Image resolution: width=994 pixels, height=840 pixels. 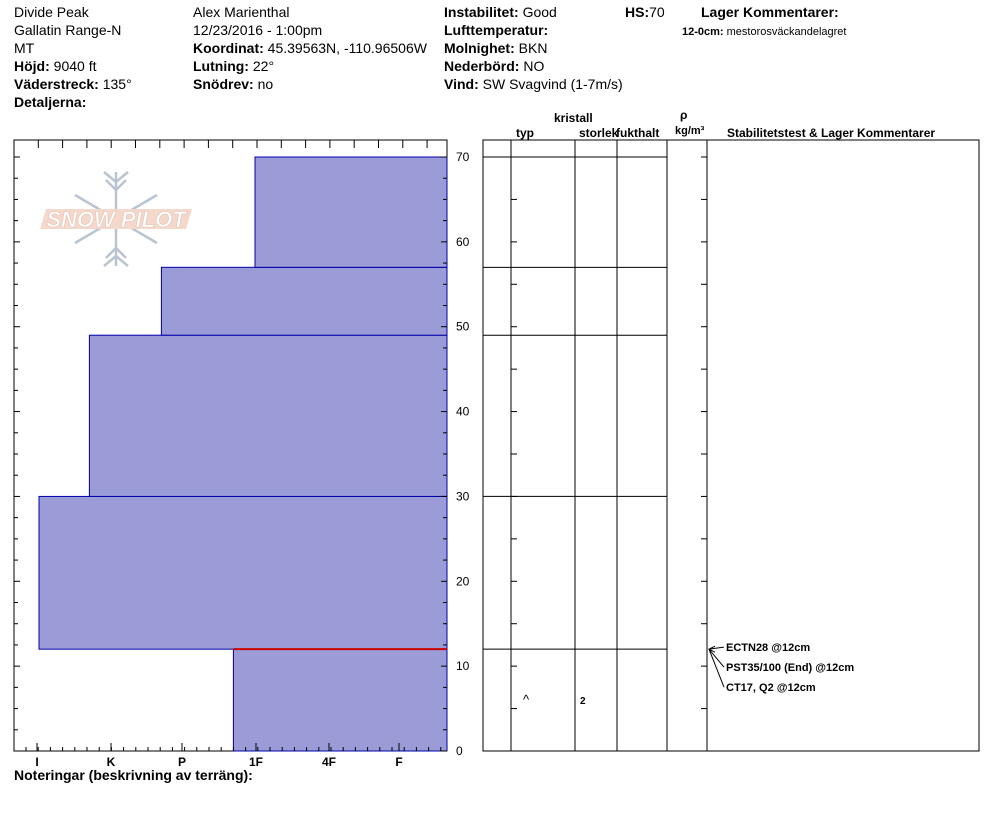 I want to click on hs-label: HS:, so click(x=637, y=12).